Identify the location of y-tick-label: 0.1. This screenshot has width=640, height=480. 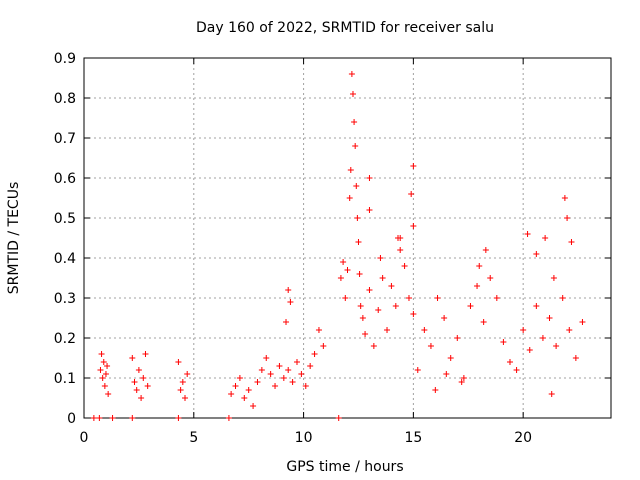
(65, 379).